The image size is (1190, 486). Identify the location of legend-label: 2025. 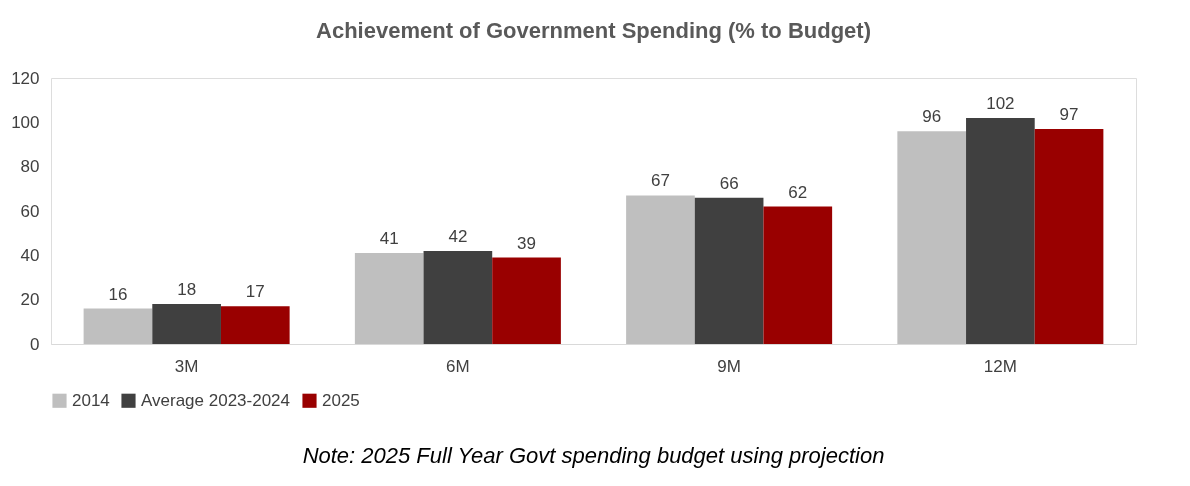
(341, 400).